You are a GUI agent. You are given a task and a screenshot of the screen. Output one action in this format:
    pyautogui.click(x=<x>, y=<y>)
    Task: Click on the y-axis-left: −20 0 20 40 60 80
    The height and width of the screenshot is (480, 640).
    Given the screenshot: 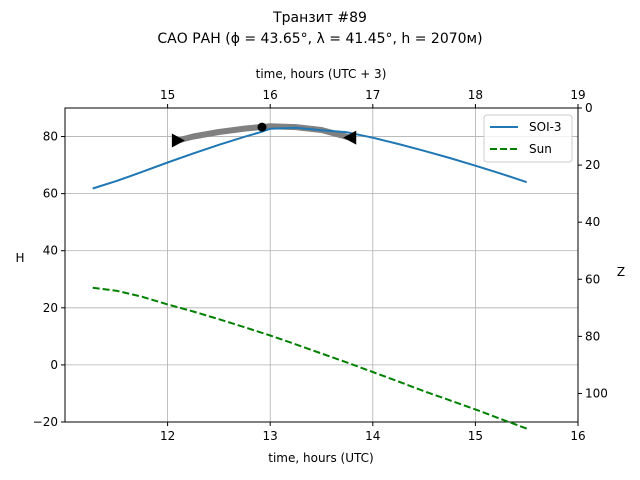 What is the action you would take?
    pyautogui.click(x=49, y=279)
    